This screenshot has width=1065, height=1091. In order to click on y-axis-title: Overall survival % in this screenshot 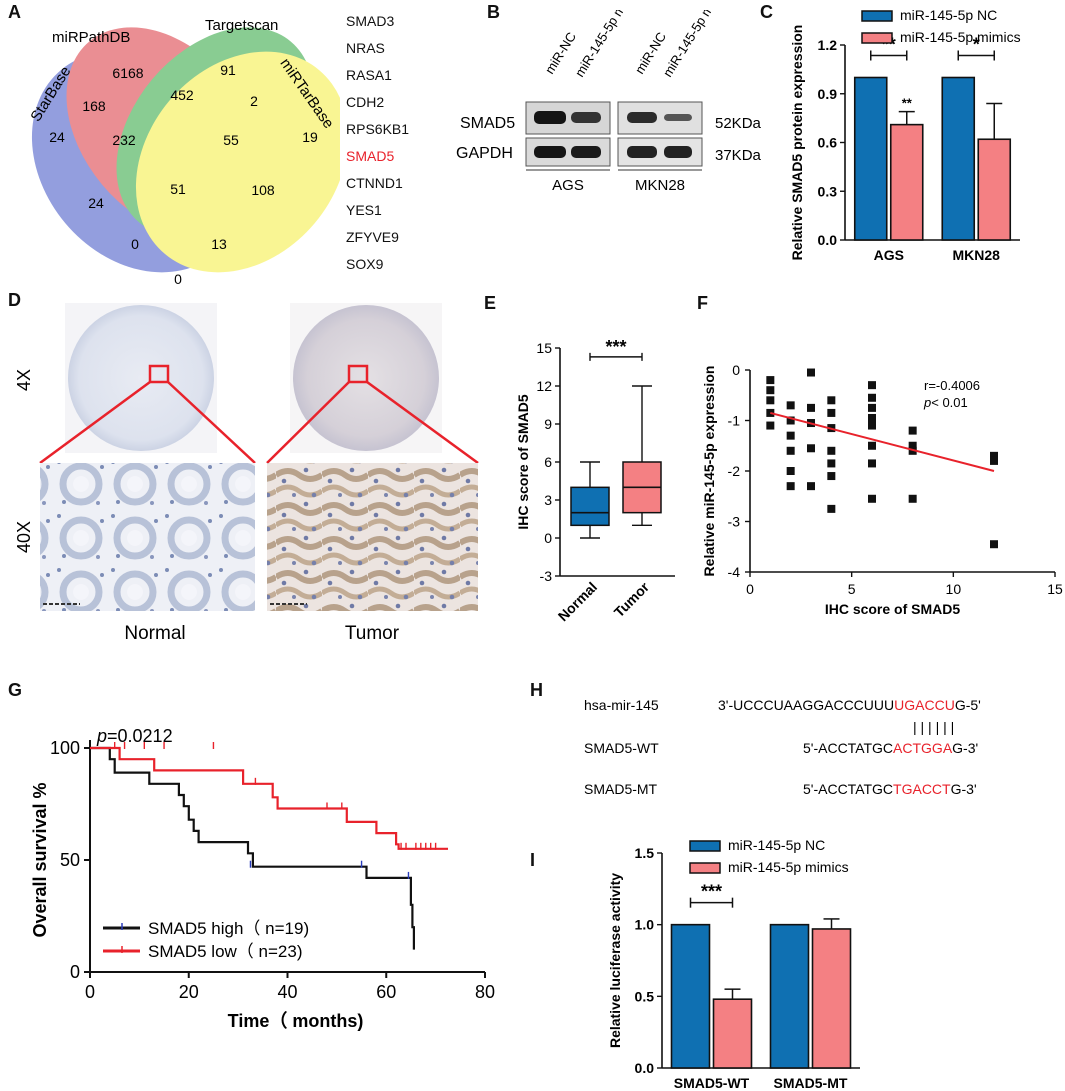, I will do `click(40, 859)`.